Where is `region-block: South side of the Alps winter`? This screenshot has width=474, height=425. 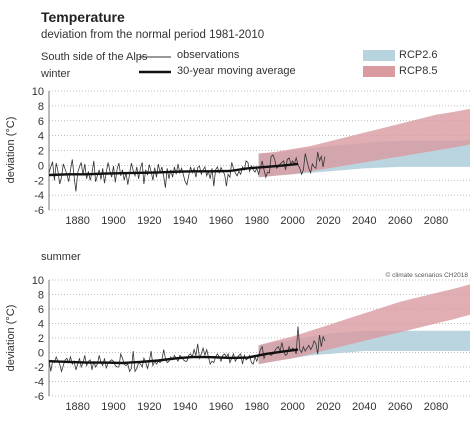
region-block: South side of the Alps winter is located at coordinates (94, 66).